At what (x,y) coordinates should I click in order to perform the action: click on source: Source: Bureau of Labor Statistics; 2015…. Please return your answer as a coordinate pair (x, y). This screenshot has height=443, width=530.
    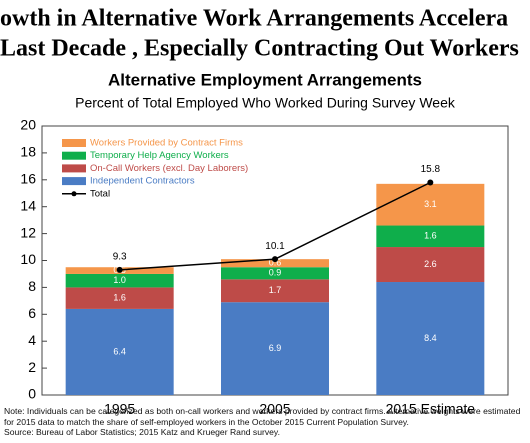
    Looking at the image, I should click on (142, 432).